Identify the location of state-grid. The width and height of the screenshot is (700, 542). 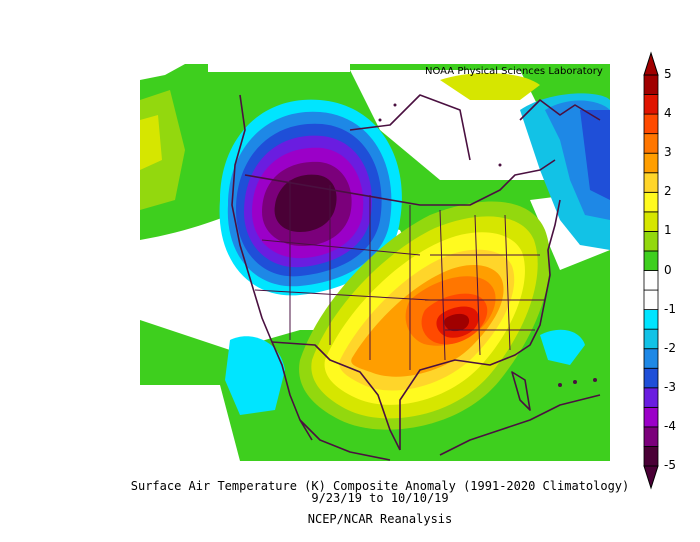
(399, 275).